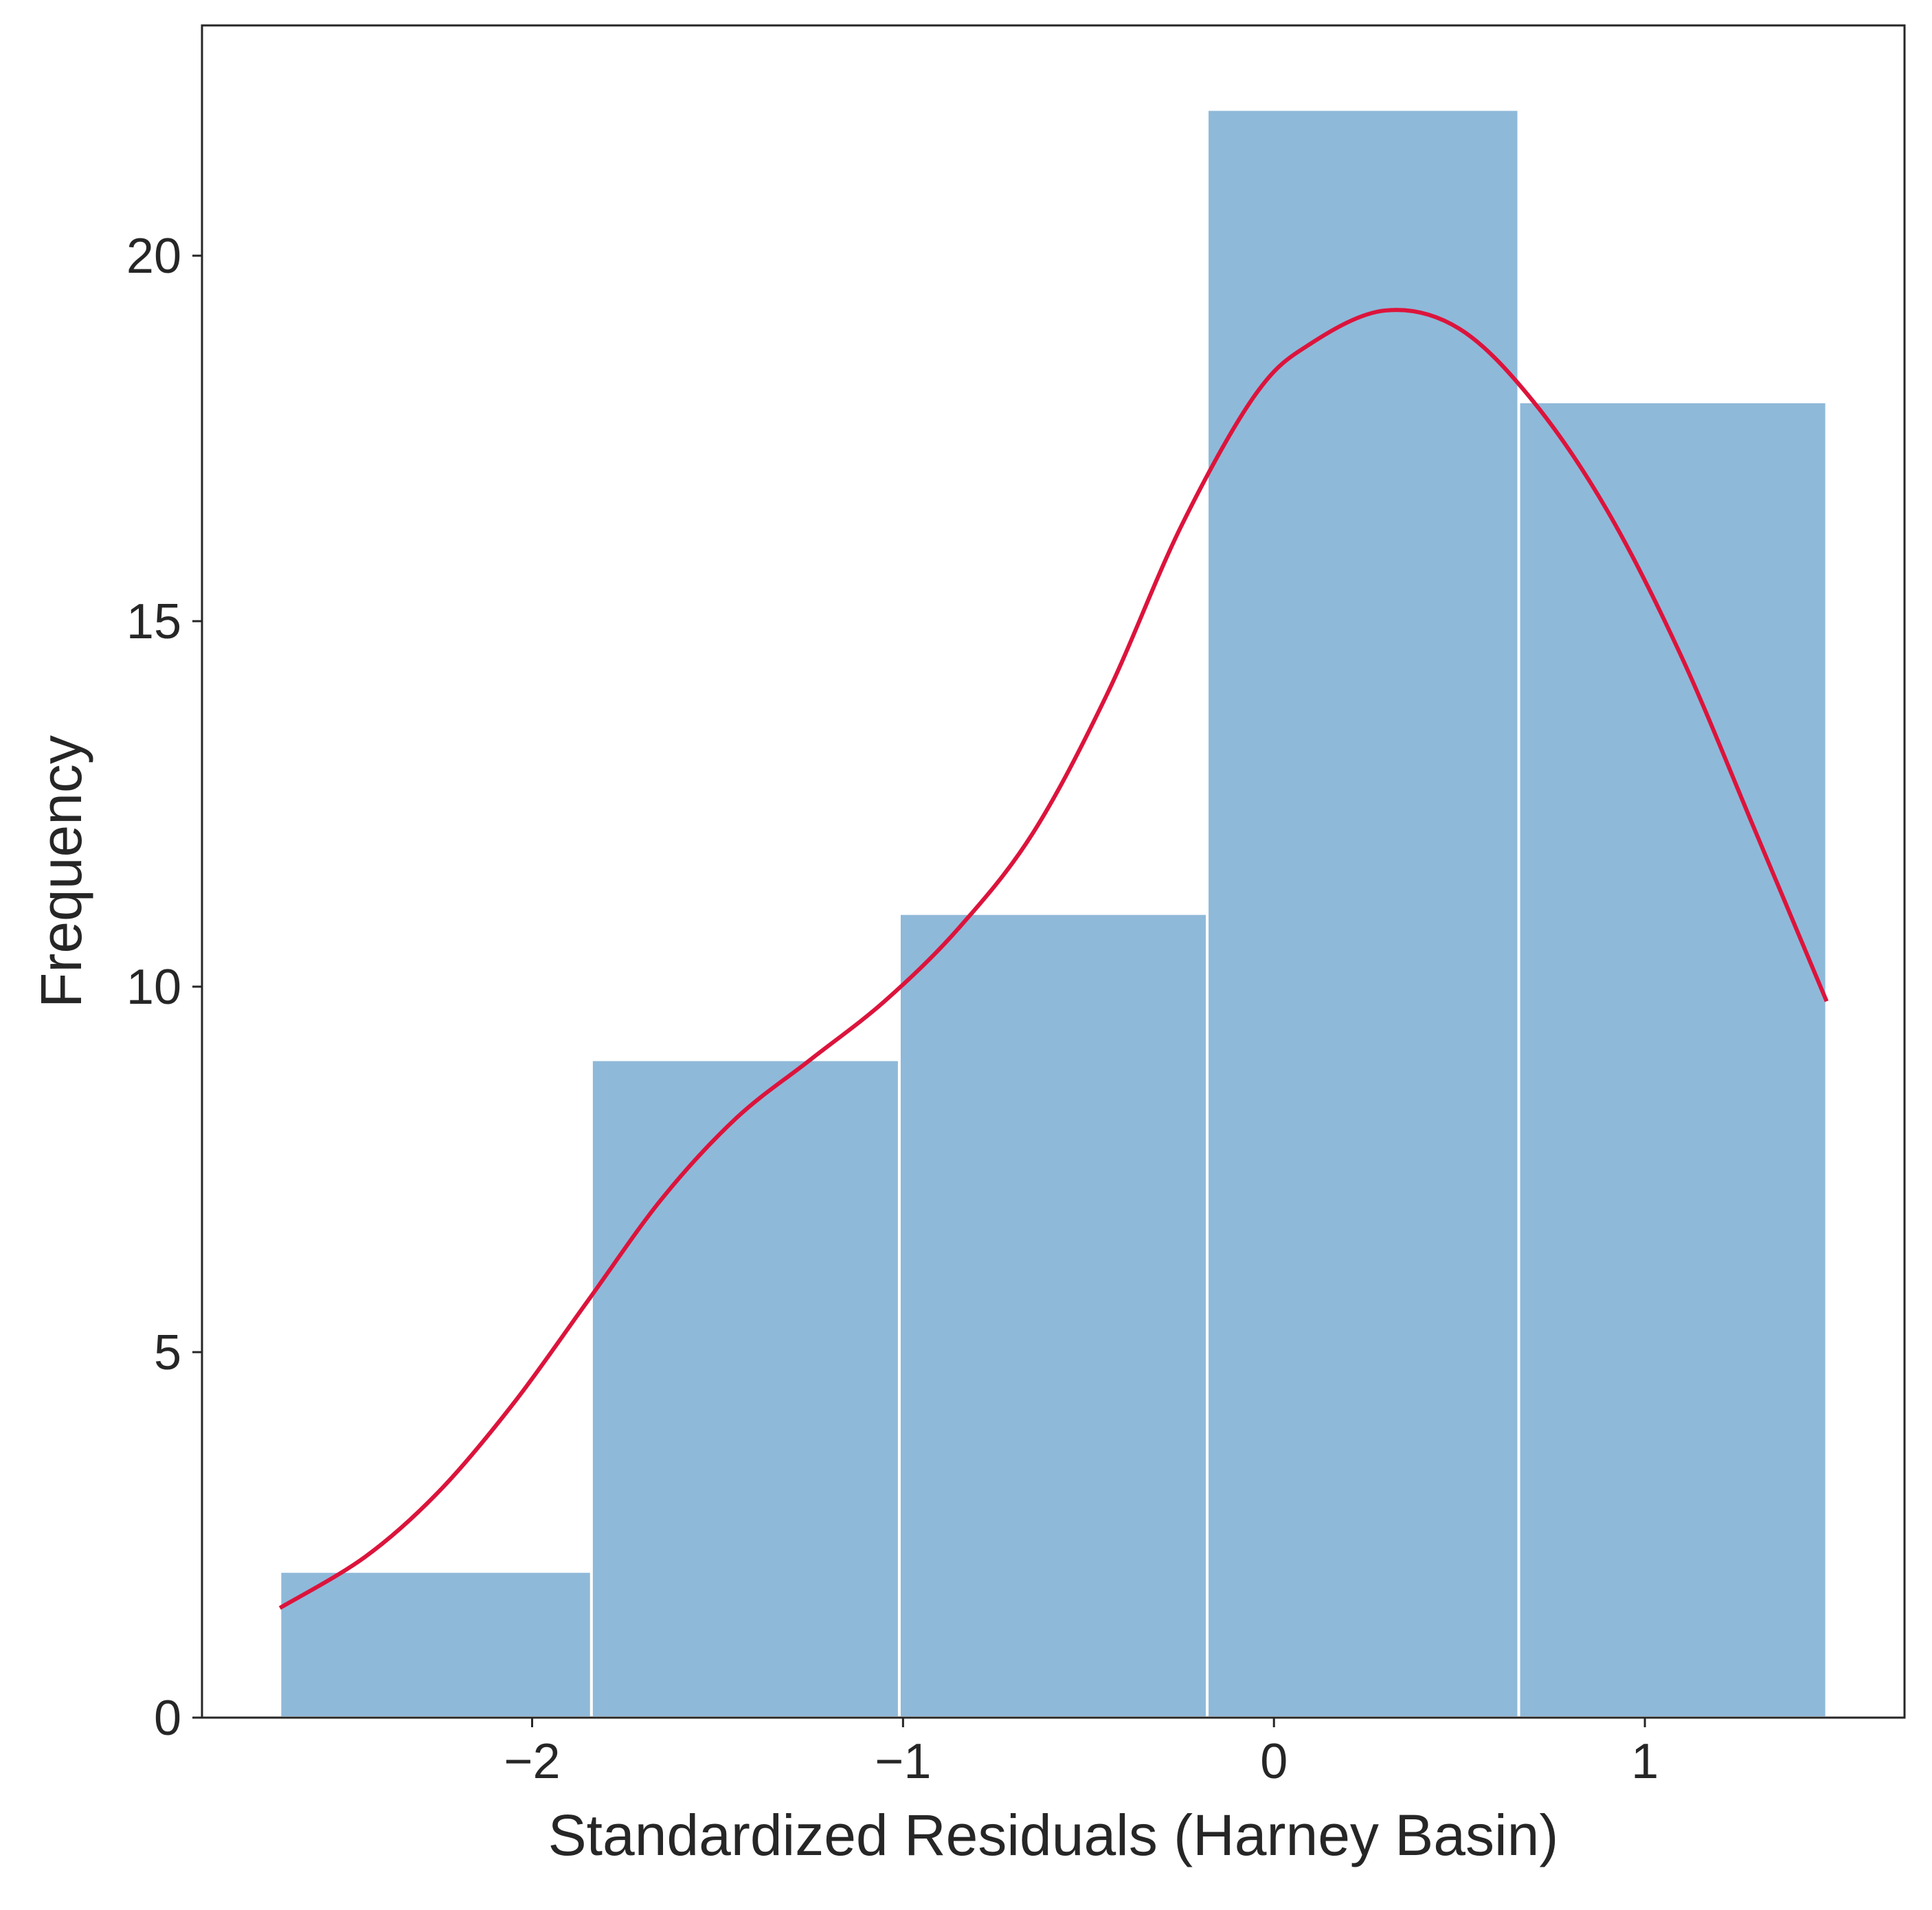  Describe the element at coordinates (153, 621) in the screenshot. I see `y-tick-label: 15` at that location.